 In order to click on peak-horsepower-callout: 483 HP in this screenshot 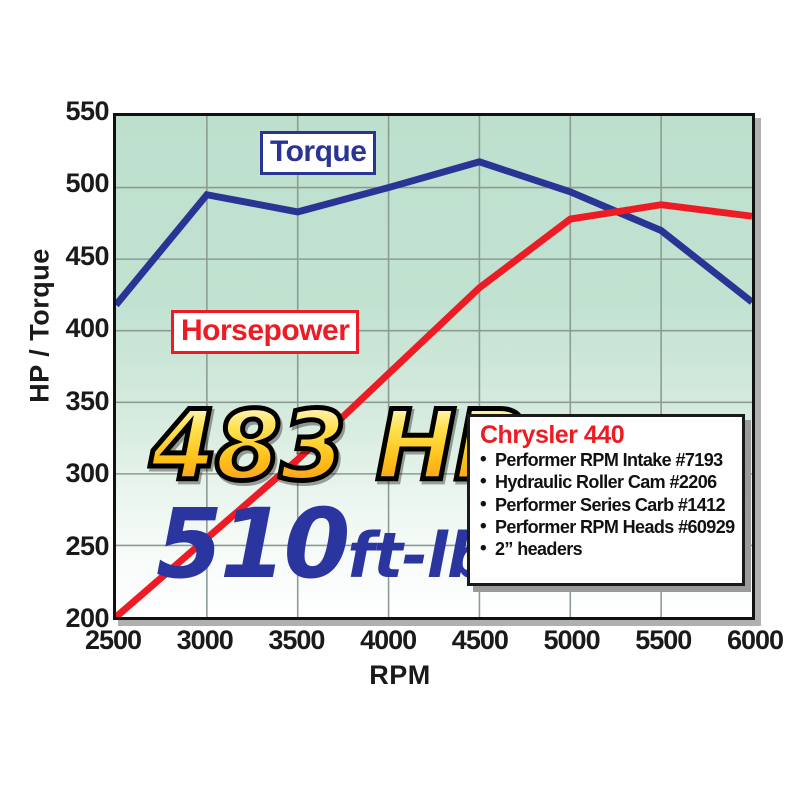, I will do `click(338, 446)`.